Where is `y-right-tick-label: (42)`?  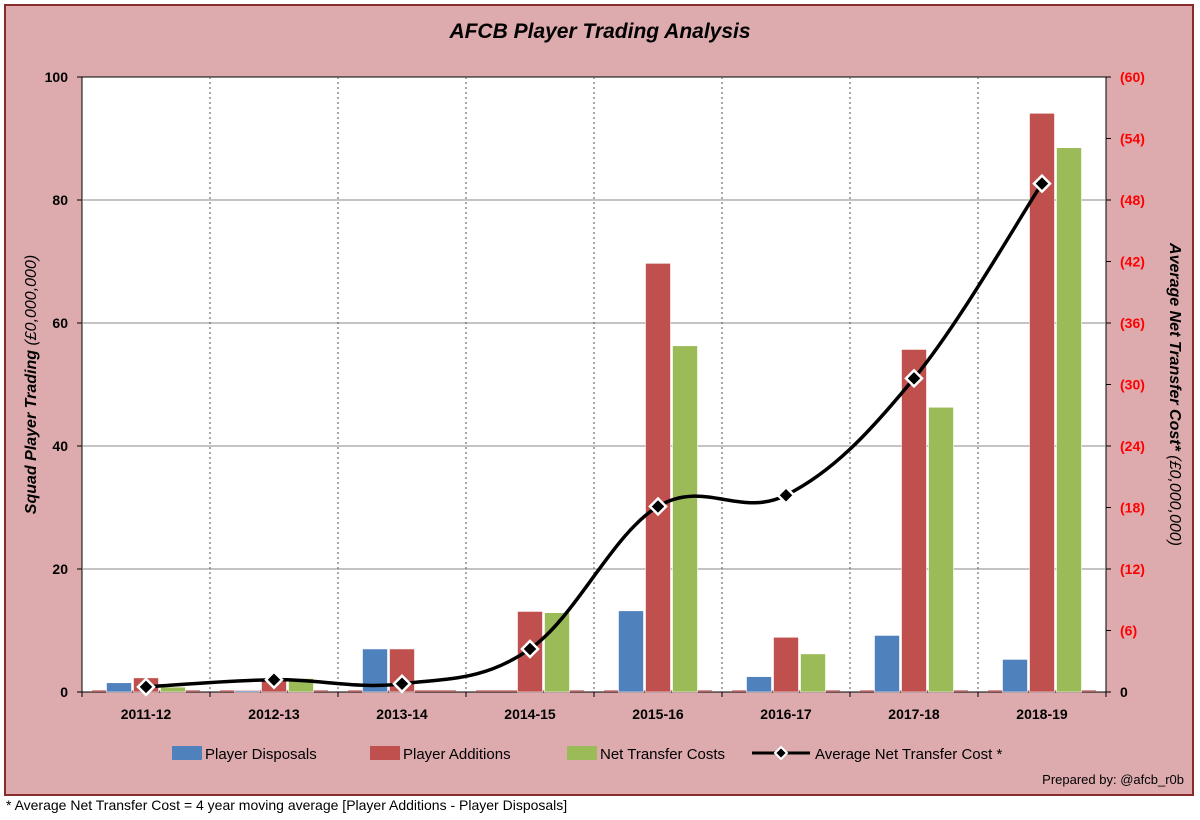
y-right-tick-label: (42) is located at coordinates (1132, 262).